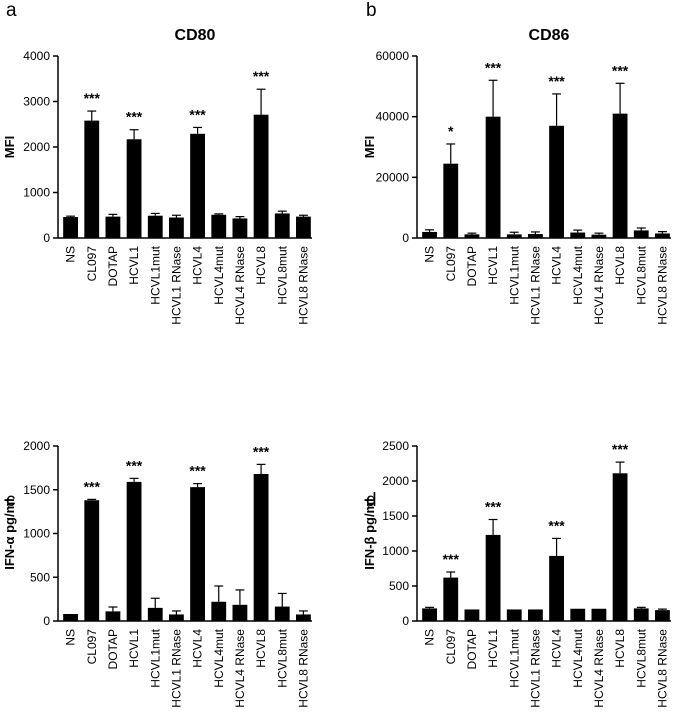 The width and height of the screenshot is (685, 719). Describe the element at coordinates (371, 10) in the screenshot. I see `panel-letter: b` at that location.